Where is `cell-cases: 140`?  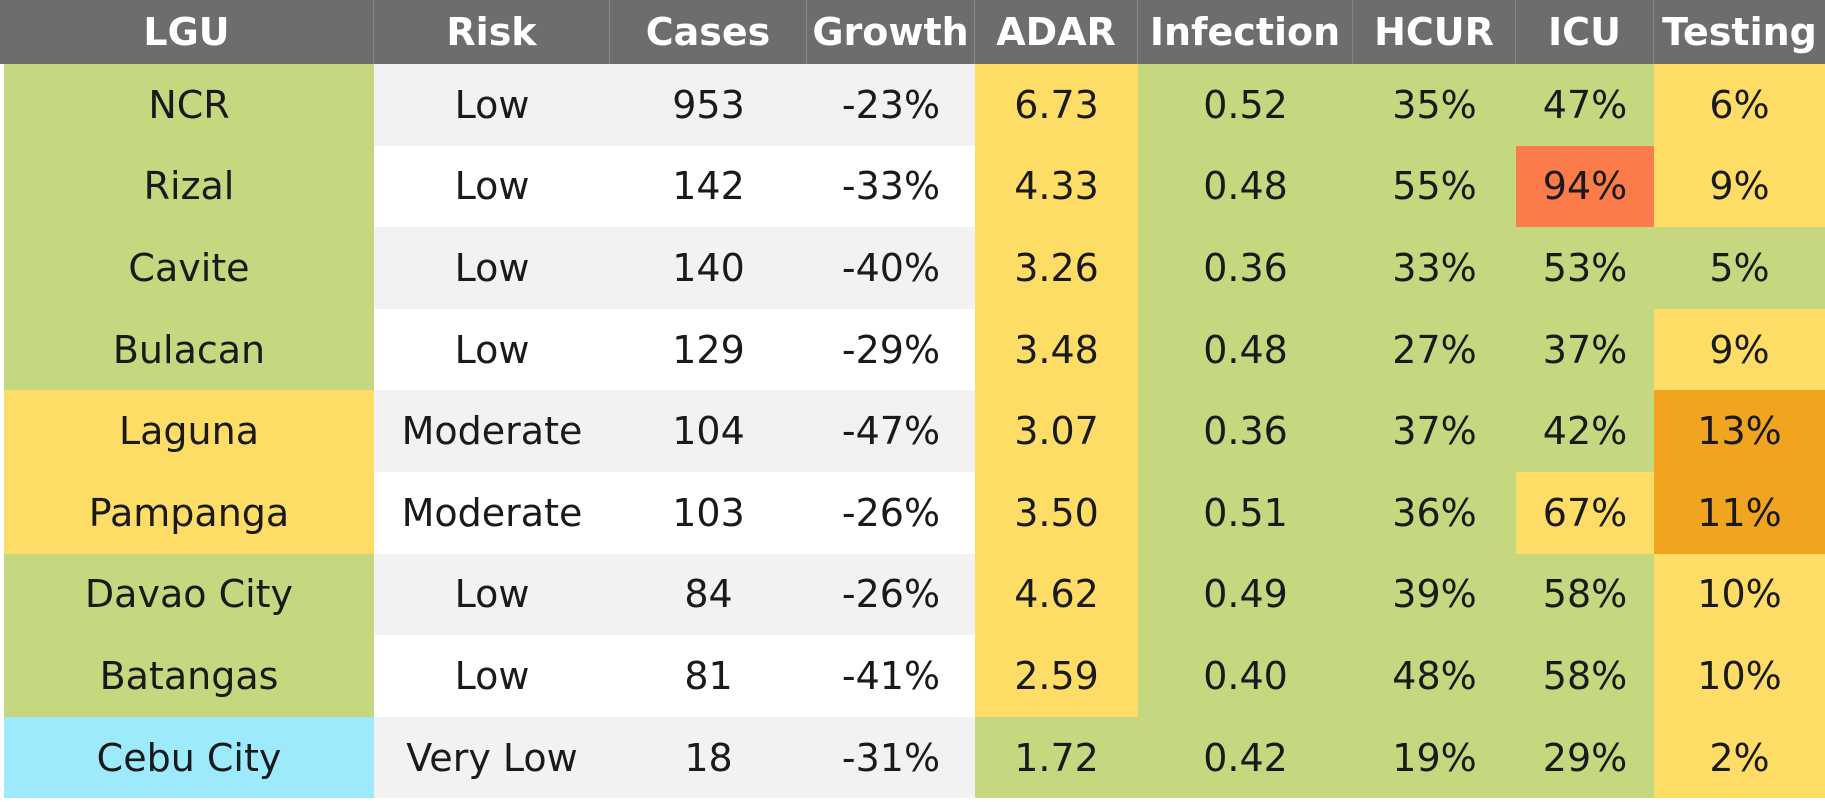
cell-cases: 140 is located at coordinates (708, 268).